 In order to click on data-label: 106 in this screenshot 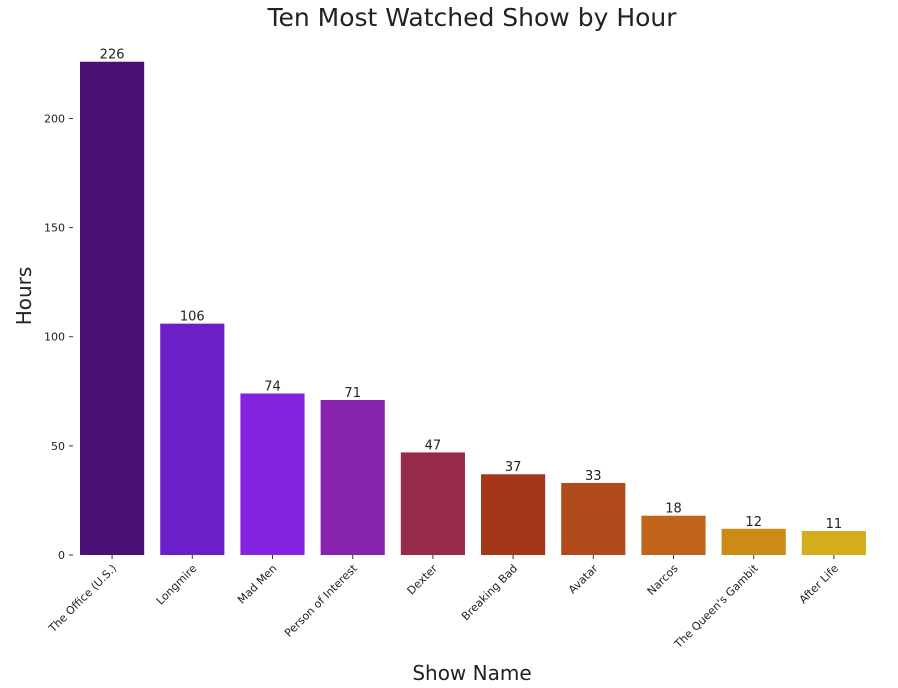, I will do `click(192, 317)`.